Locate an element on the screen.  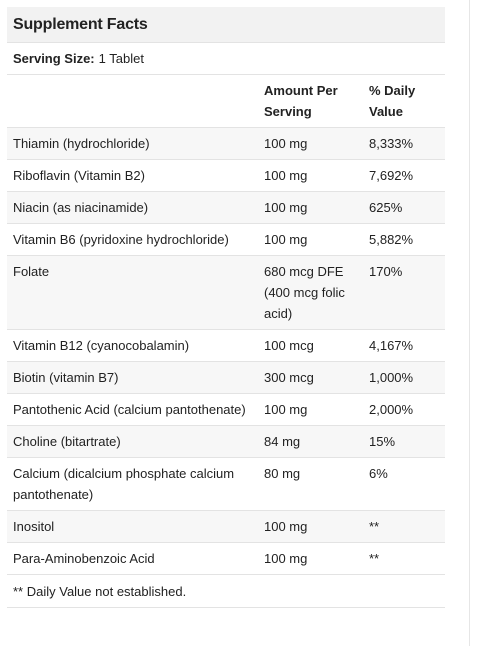
nutrient-name: Biotin (vitamin B7) is located at coordinates (66, 377).